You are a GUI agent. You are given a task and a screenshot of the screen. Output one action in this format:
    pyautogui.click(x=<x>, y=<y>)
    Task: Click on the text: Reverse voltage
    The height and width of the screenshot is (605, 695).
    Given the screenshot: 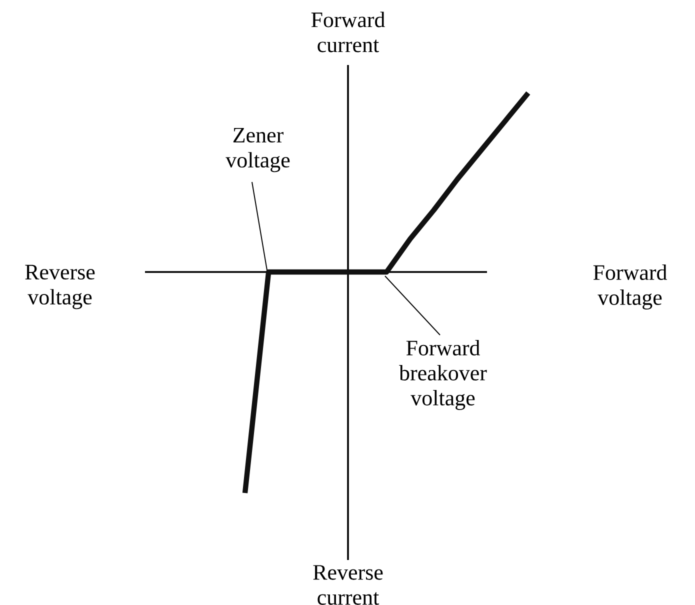 What is the action you would take?
    pyautogui.click(x=60, y=287)
    